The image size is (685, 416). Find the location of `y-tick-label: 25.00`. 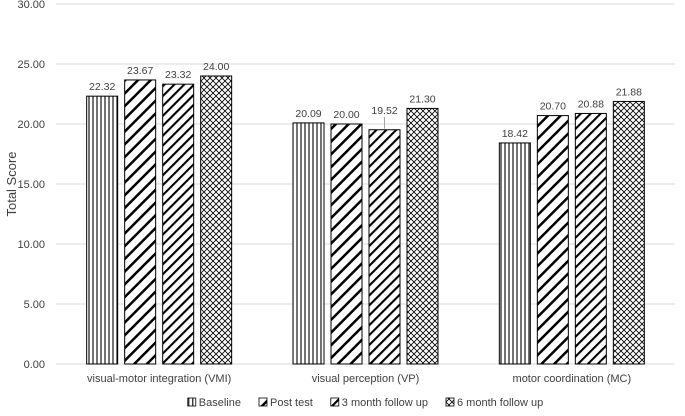

y-tick-label: 25.00 is located at coordinates (31, 65).